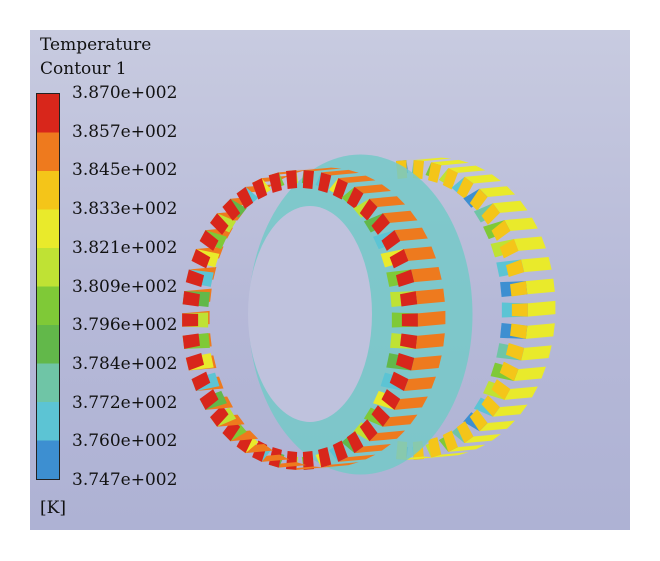 The height and width of the screenshot is (561, 660). Describe the element at coordinates (125, 402) in the screenshot. I see `legend-tick-label: 3.772e+002` at that location.